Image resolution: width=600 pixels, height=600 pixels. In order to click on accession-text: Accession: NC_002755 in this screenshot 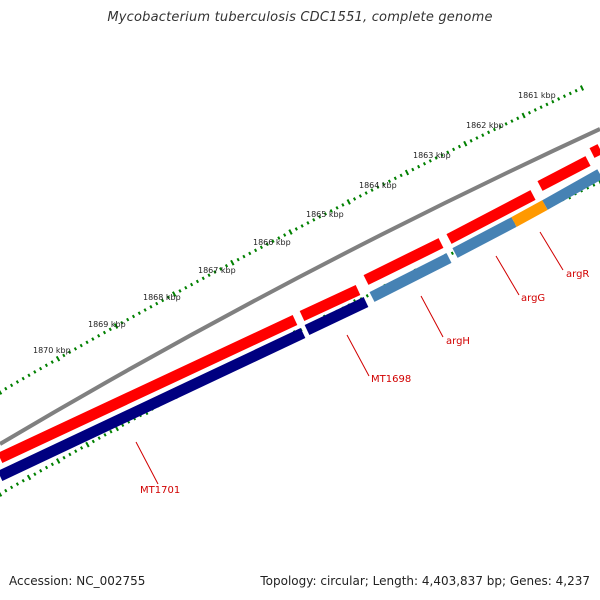, I will do `click(77, 581)`.